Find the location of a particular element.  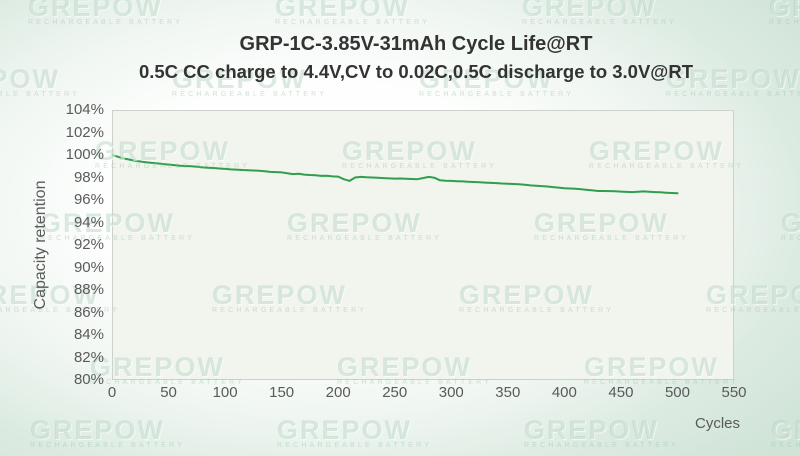

y-tick-label: 82% is located at coordinates (88, 357).